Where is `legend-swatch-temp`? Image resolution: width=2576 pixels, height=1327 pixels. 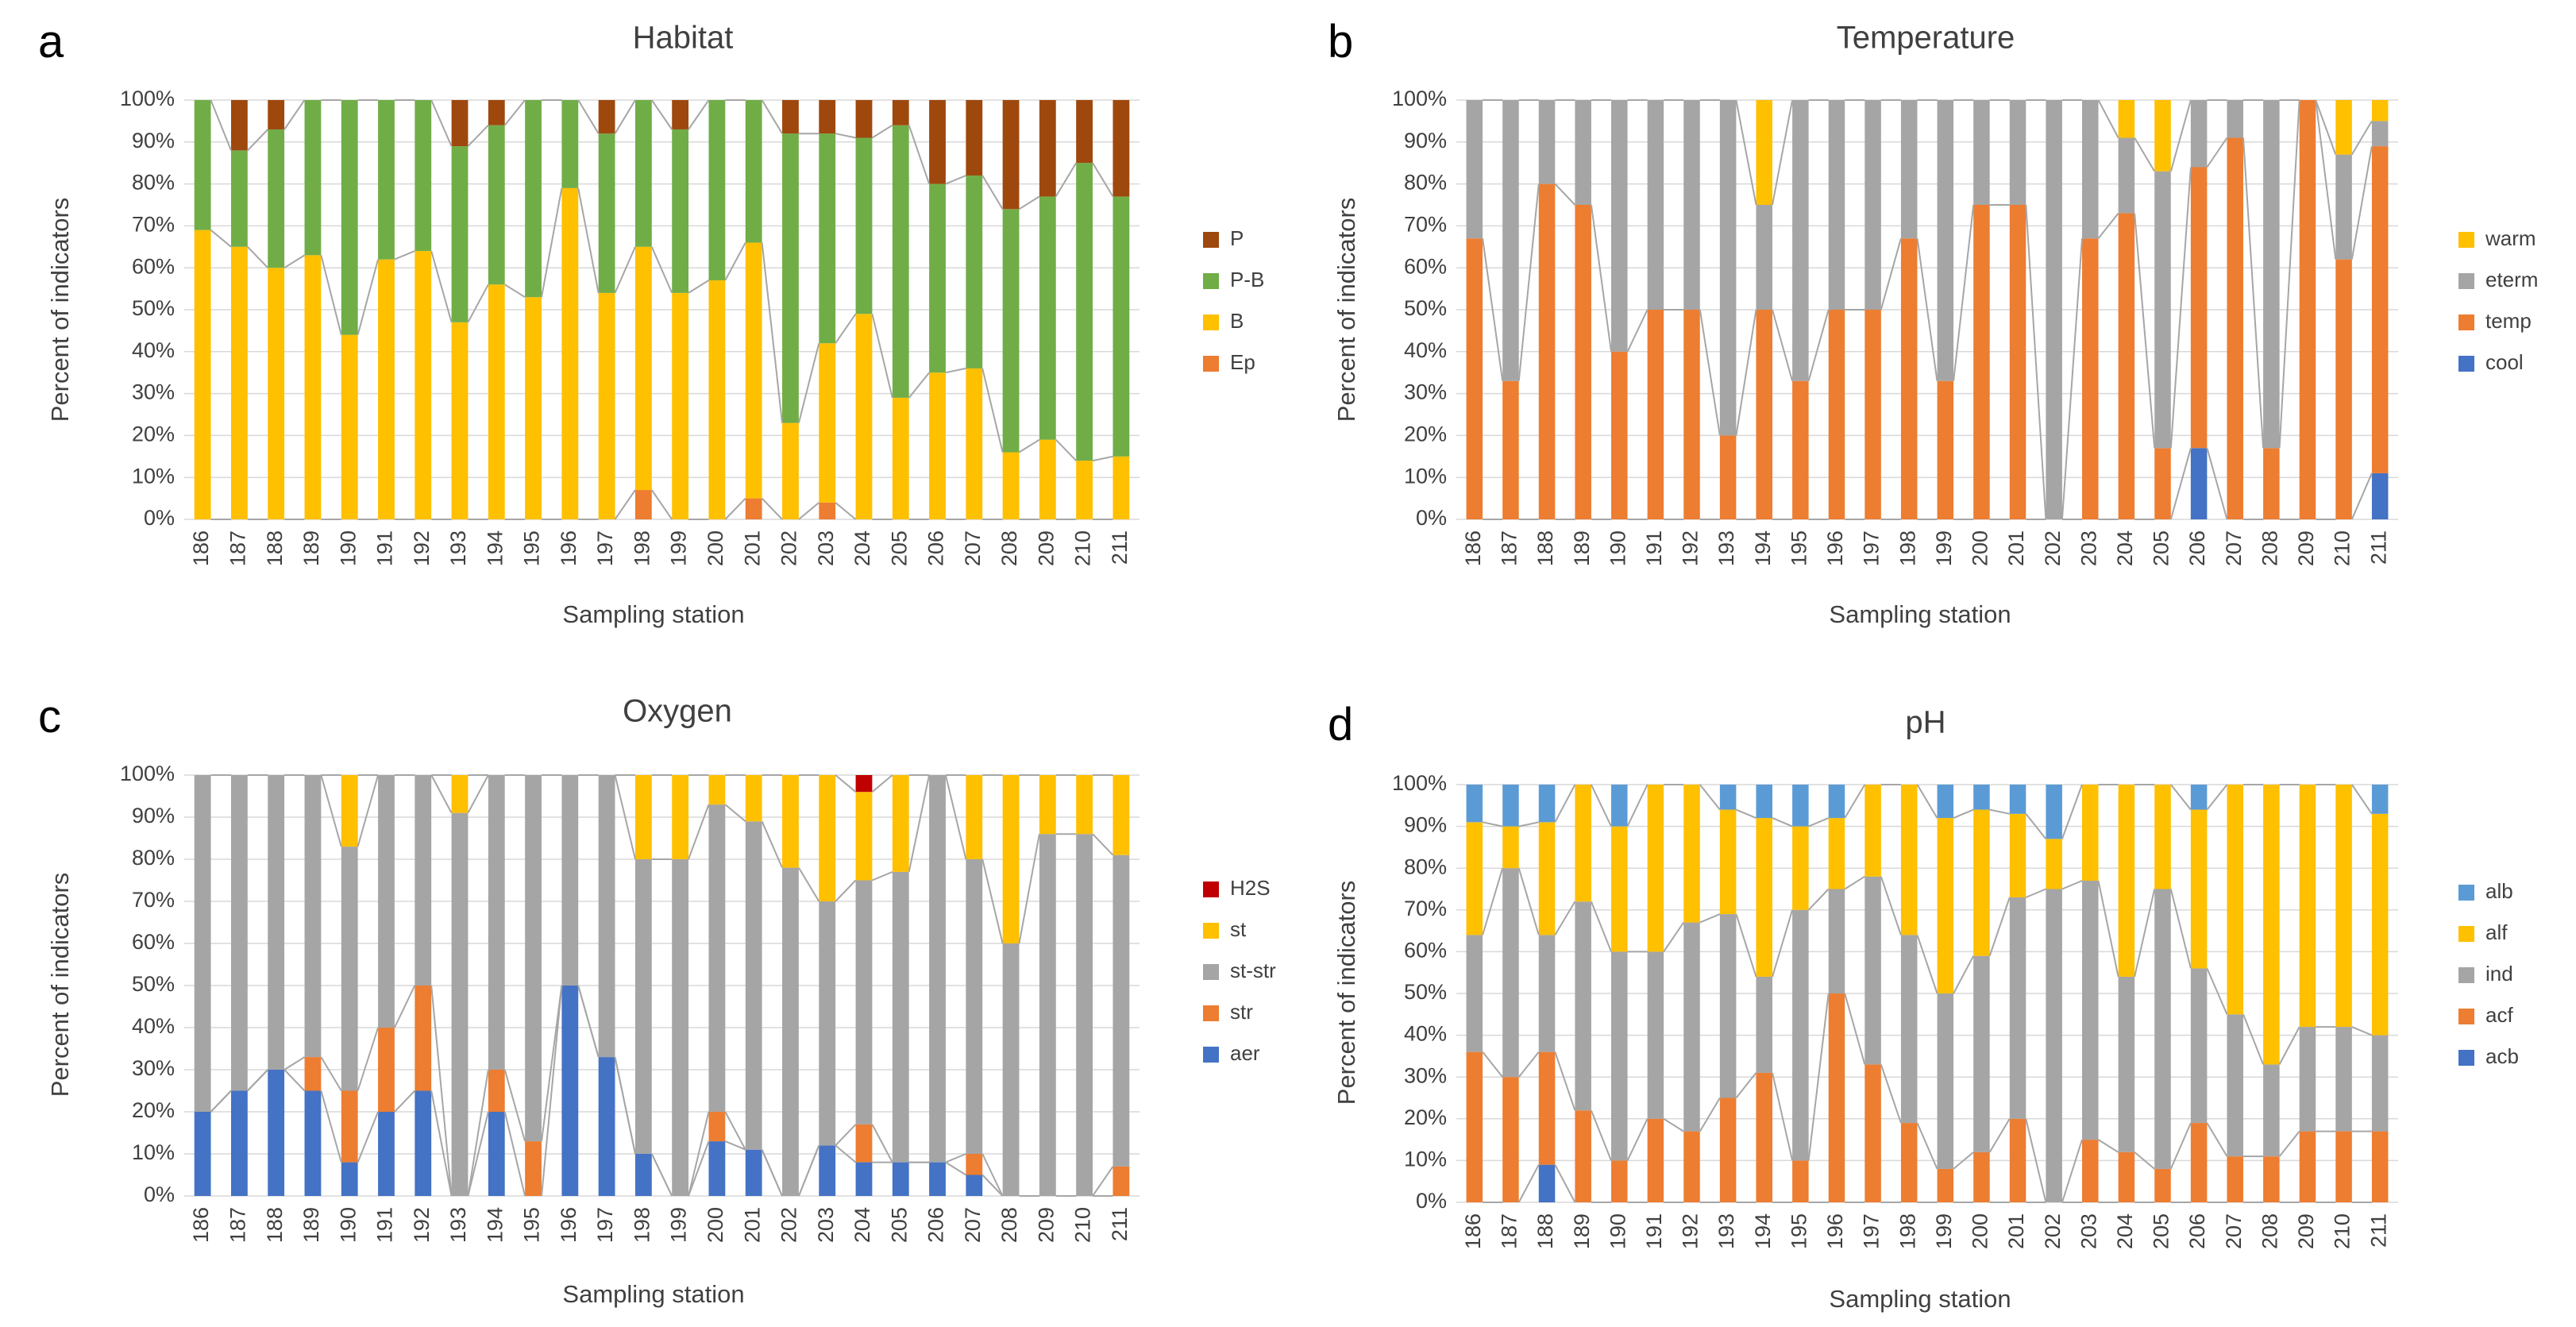 legend-swatch-temp is located at coordinates (2466, 322).